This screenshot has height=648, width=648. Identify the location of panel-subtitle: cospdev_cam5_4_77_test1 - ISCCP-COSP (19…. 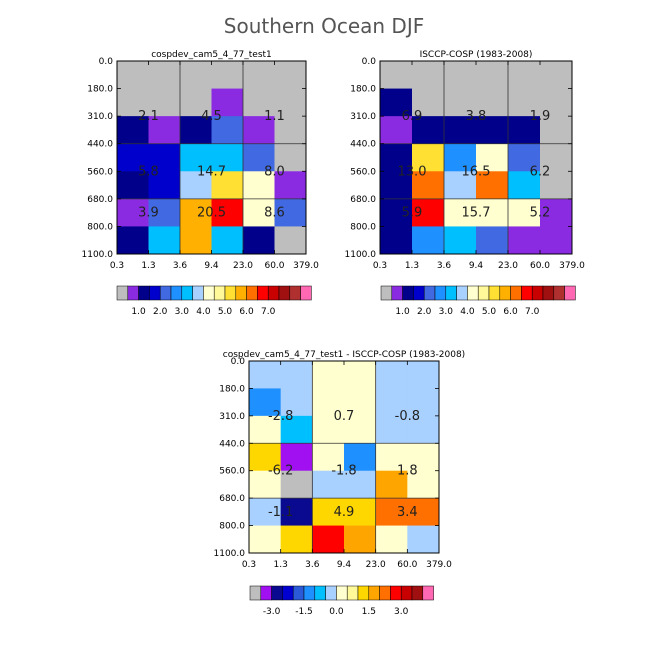
(344, 355).